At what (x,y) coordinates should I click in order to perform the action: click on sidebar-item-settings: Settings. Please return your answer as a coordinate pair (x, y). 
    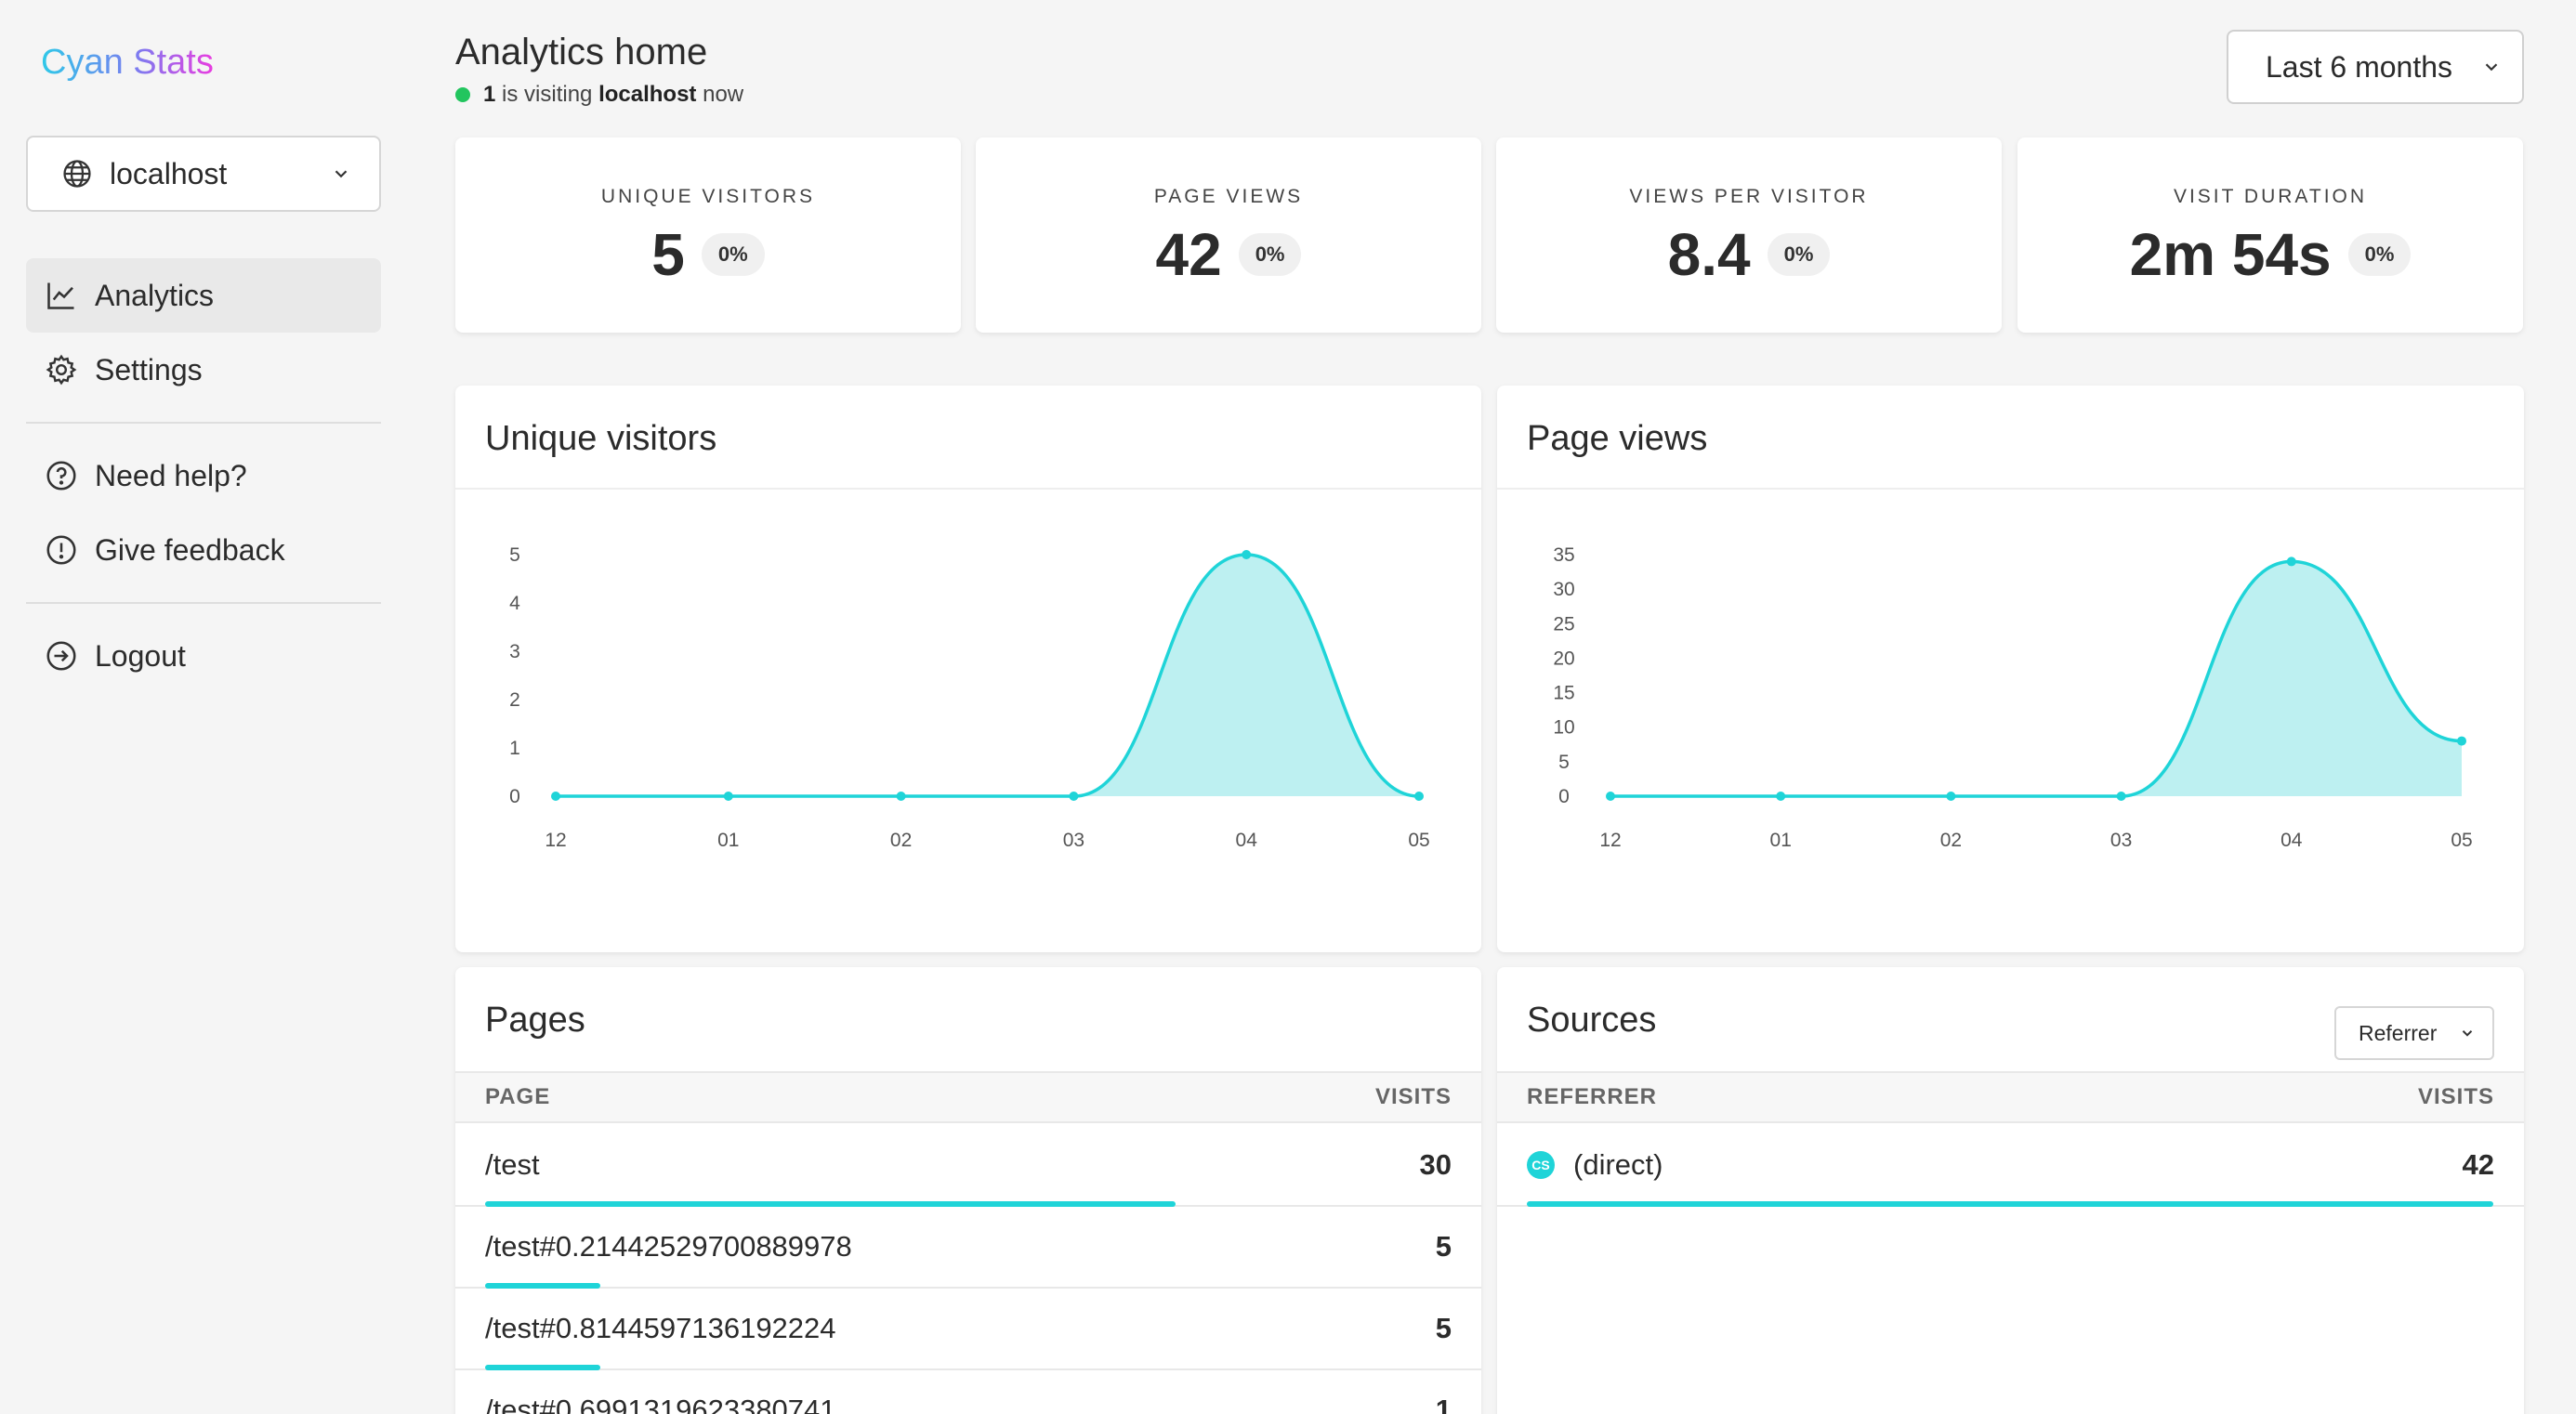
    Looking at the image, I should click on (203, 370).